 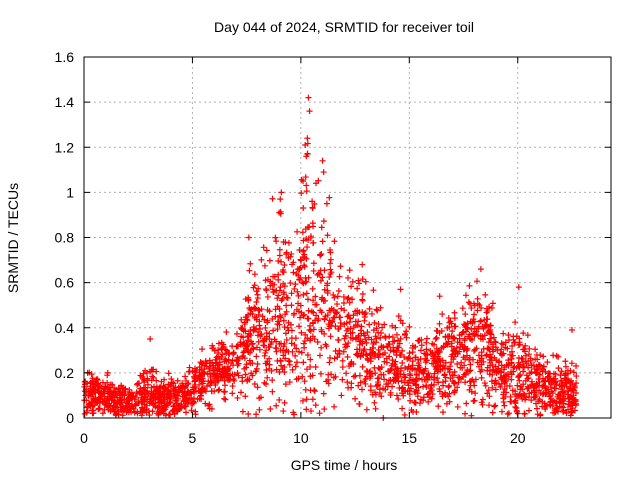 I want to click on y-tick-label: 1, so click(x=70, y=192).